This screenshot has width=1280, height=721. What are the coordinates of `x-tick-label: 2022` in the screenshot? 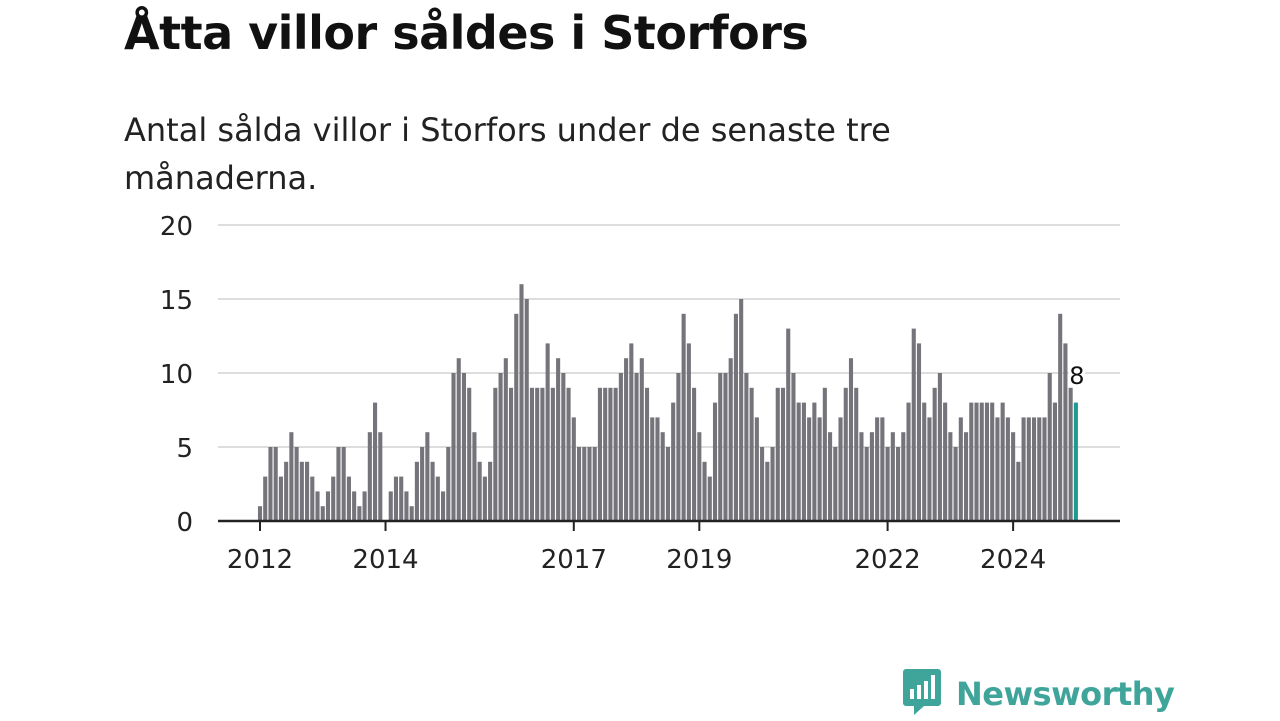 It's located at (888, 560).